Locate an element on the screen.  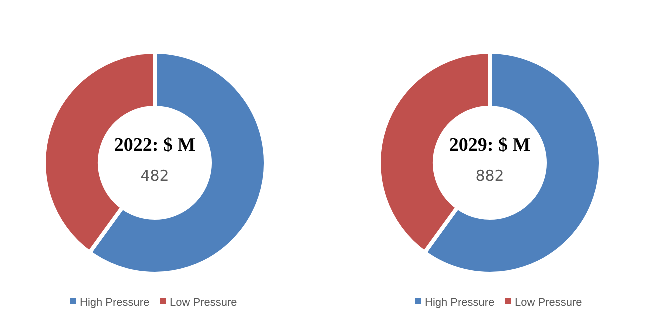
text: 2022: $ M is located at coordinates (155, 145).